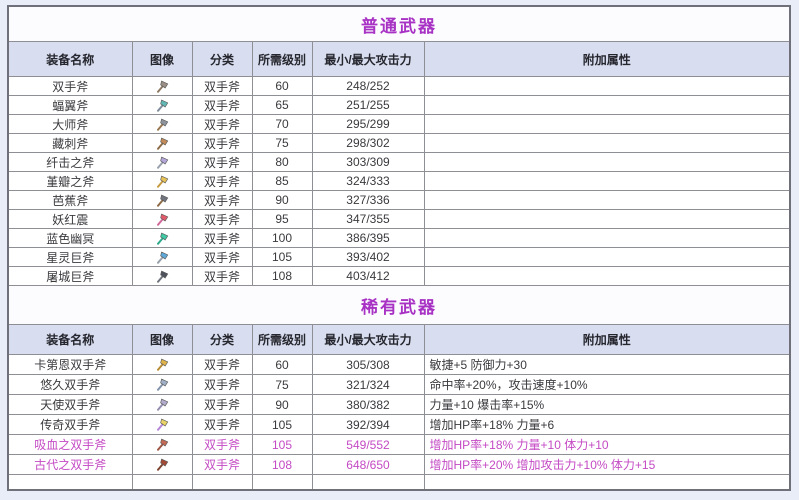 The image size is (799, 500). What do you see at coordinates (70, 424) in the screenshot?
I see `weapon-name-cell: 传奇双手斧` at bounding box center [70, 424].